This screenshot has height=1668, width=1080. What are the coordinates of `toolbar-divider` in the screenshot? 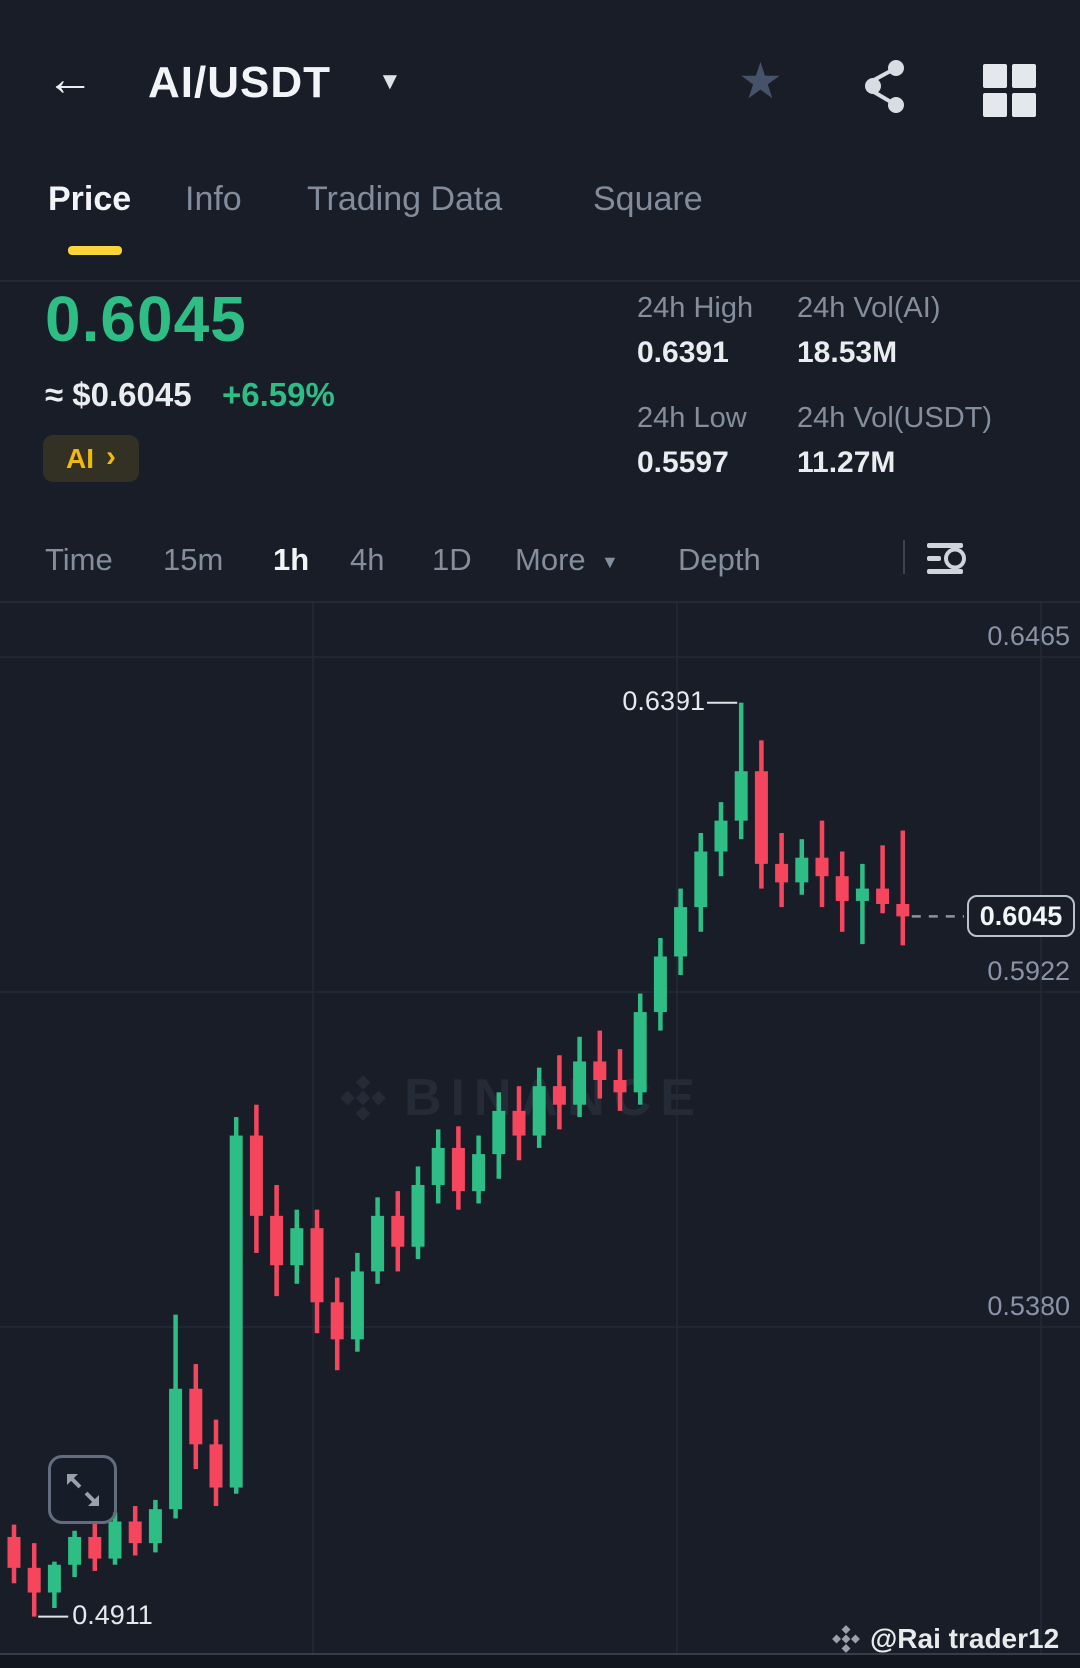 It's located at (904, 557).